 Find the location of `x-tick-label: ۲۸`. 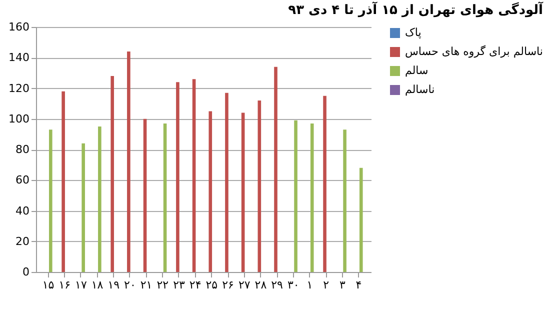

x-tick-label: ۲۸ is located at coordinates (260, 285).